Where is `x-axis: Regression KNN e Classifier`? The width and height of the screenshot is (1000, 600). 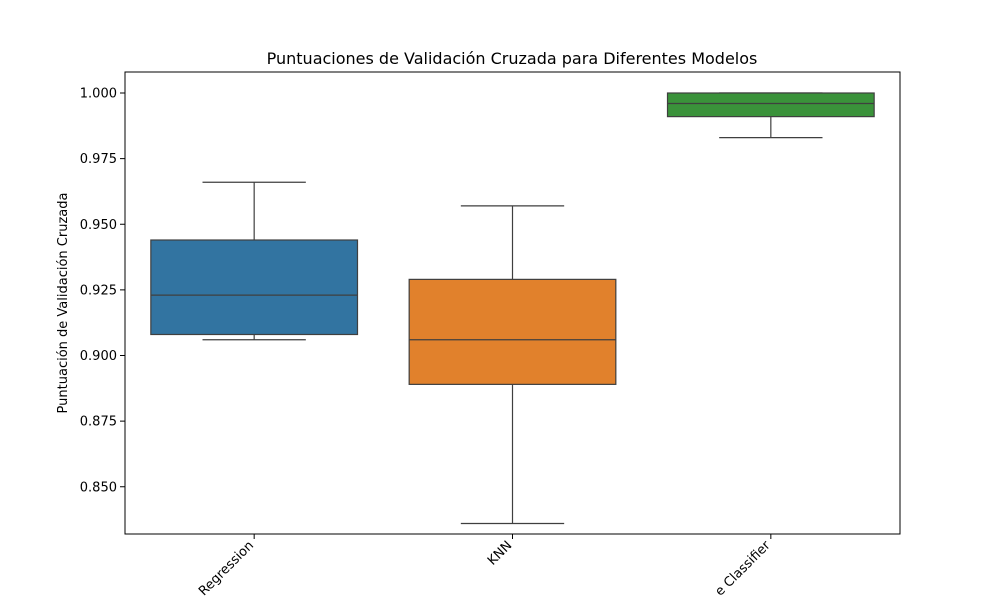
x-axis: Regression KNN e Classifier is located at coordinates (485, 566).